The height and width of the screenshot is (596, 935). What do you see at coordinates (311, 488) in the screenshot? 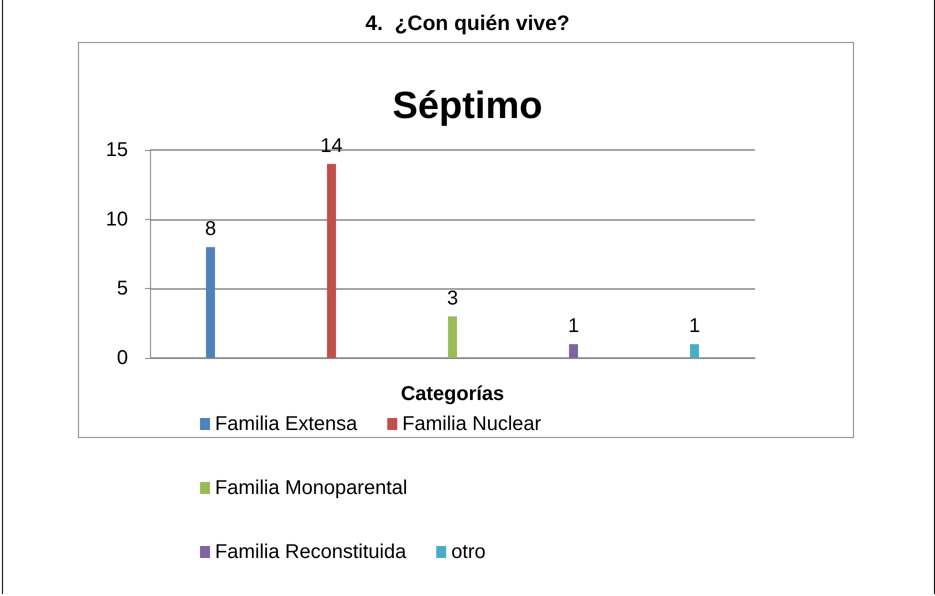
I see `legend-label: Familia Monoparental` at bounding box center [311, 488].